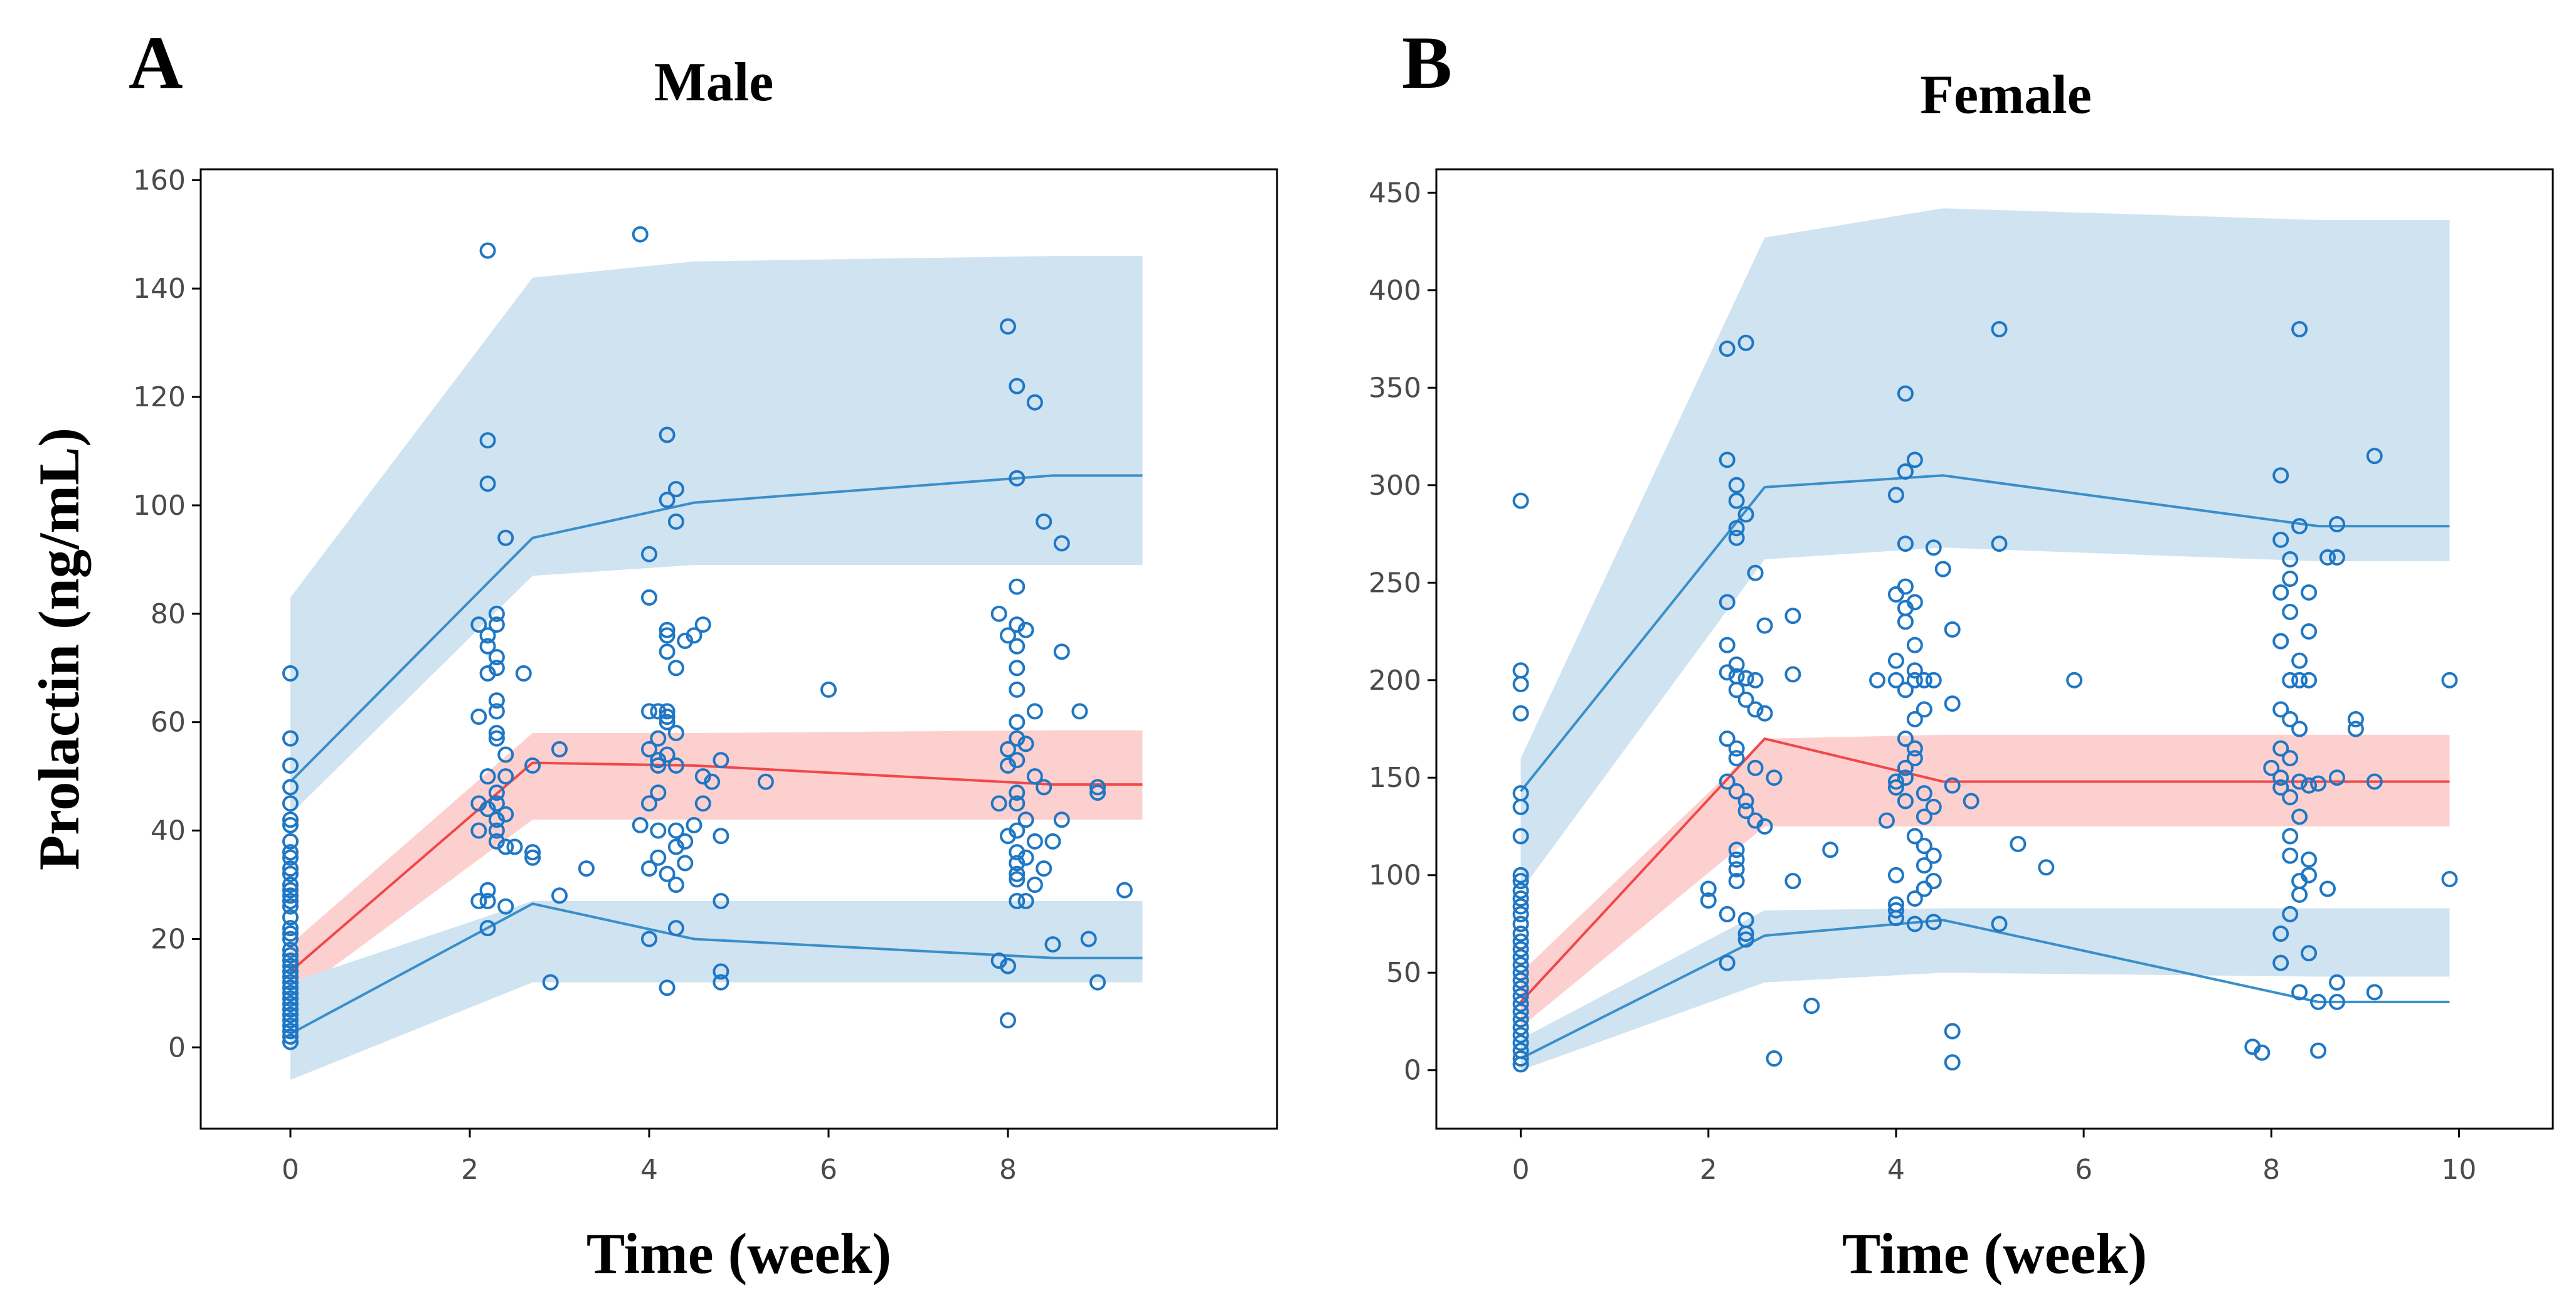  What do you see at coordinates (168, 831) in the screenshot?
I see `y-tick-label: 40` at bounding box center [168, 831].